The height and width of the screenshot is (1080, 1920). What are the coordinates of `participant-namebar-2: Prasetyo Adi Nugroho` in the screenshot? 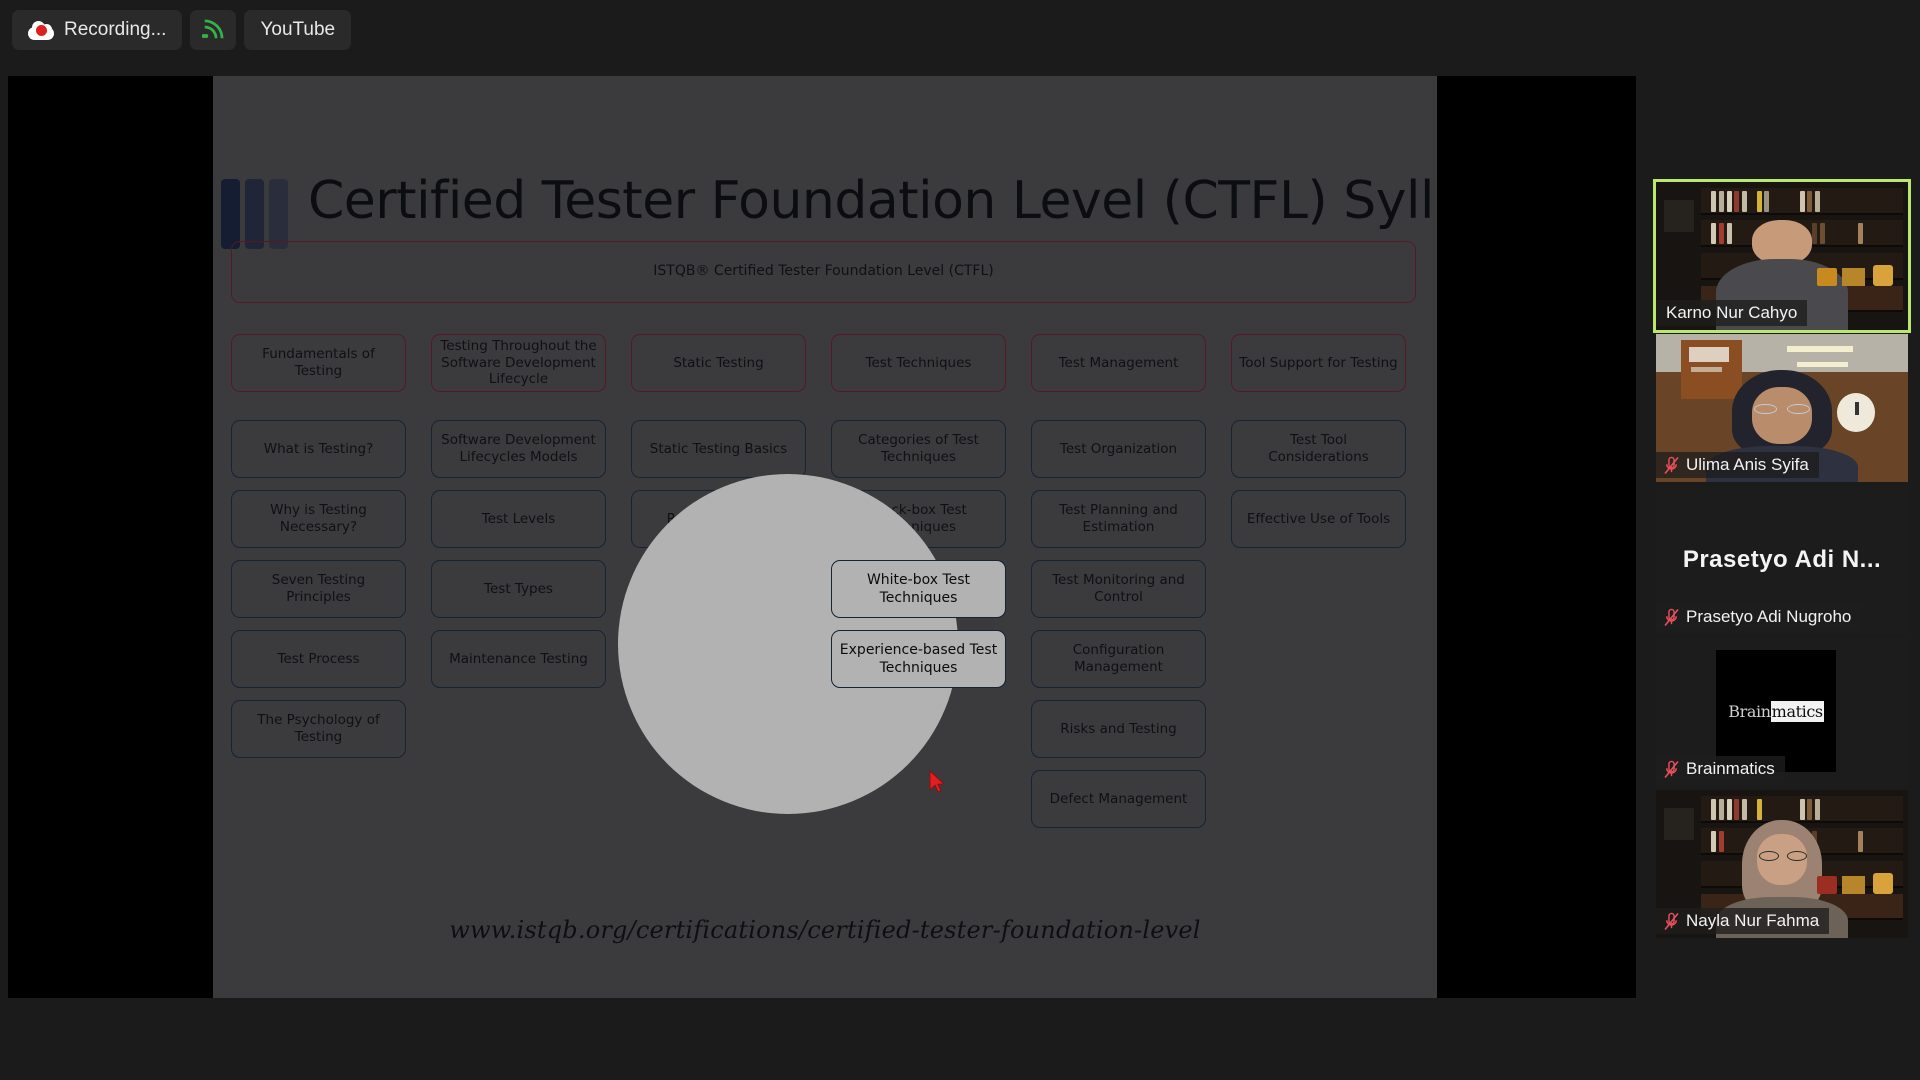 It's located at (1759, 617).